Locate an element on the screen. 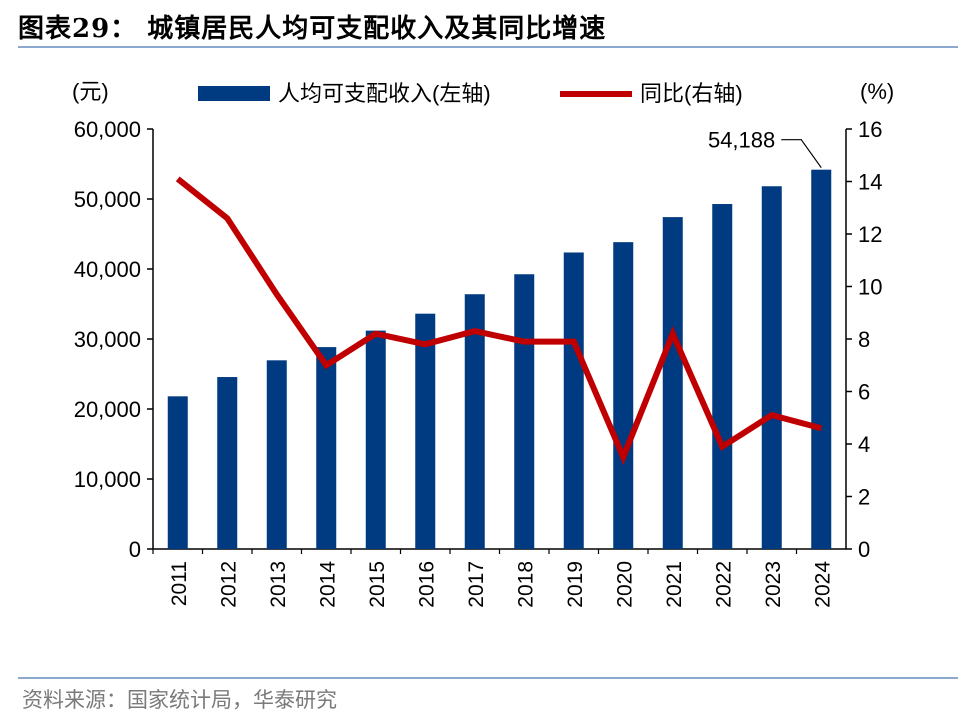  right-tick-label: 0 is located at coordinates (864, 549).